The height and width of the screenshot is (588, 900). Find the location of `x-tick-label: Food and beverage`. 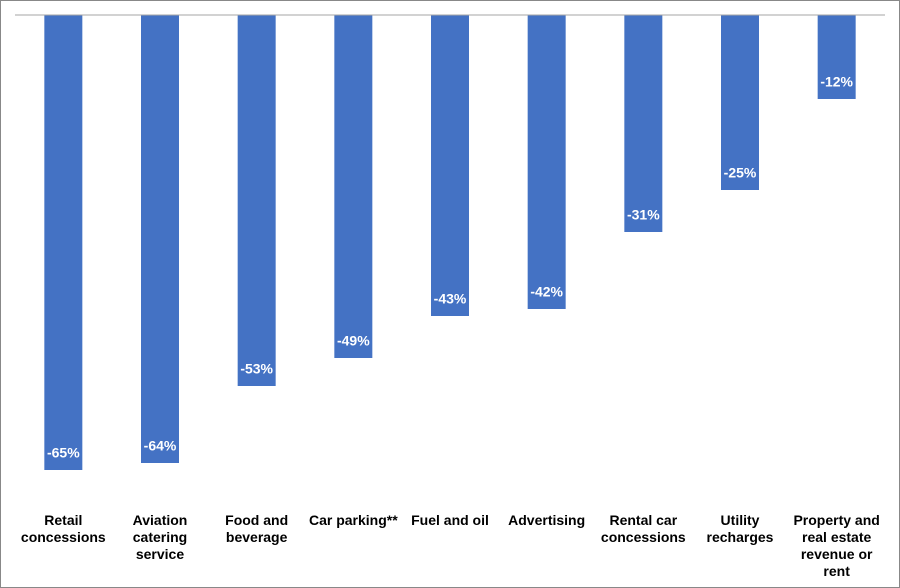

x-tick-label: Food and beverage is located at coordinates (257, 528).